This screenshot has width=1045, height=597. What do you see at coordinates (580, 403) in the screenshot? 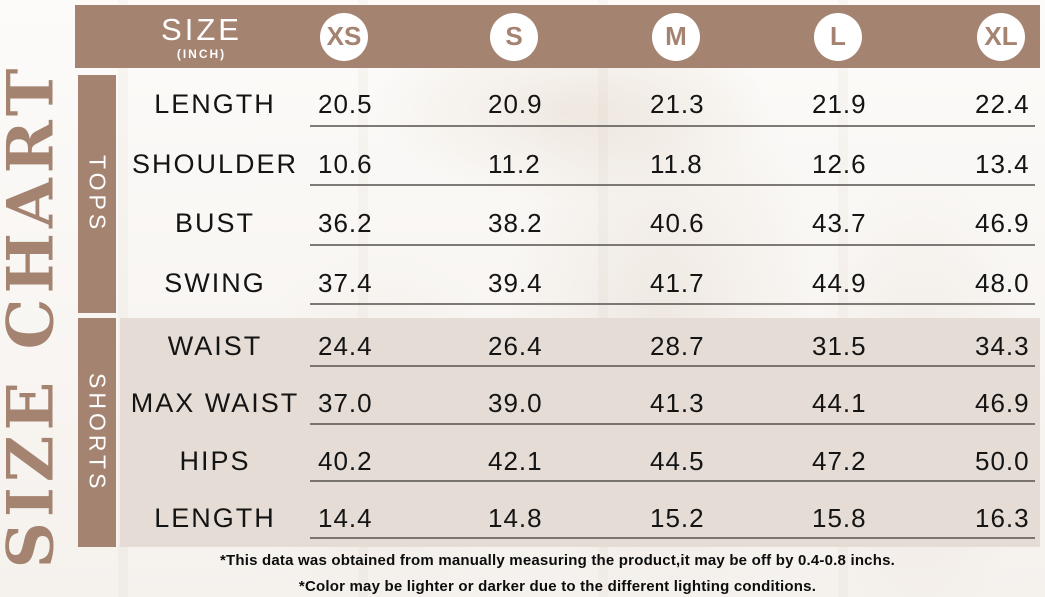
I see `table-row: MAX WAIST 37.0 39.0 41.3 44.1 46.9` at bounding box center [580, 403].